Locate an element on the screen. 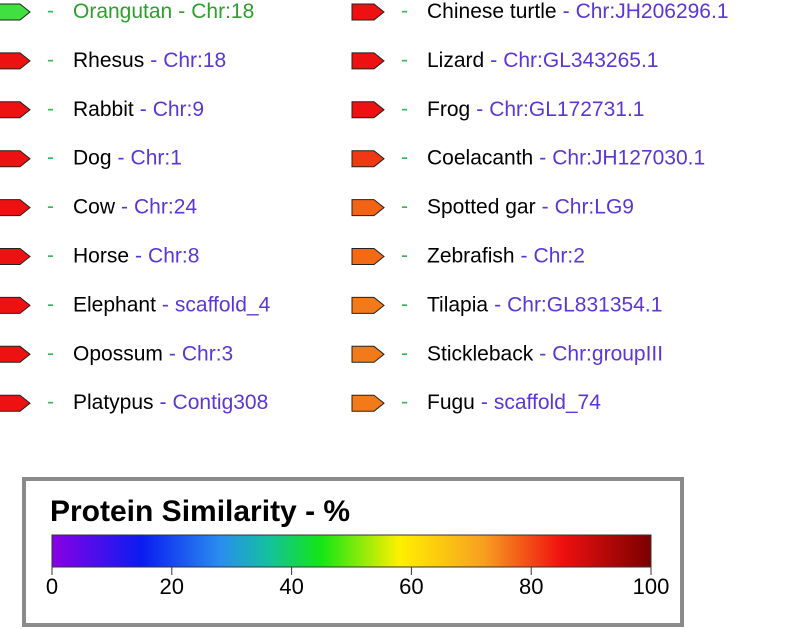 The image size is (787, 629). location: Chr:2 is located at coordinates (559, 255).